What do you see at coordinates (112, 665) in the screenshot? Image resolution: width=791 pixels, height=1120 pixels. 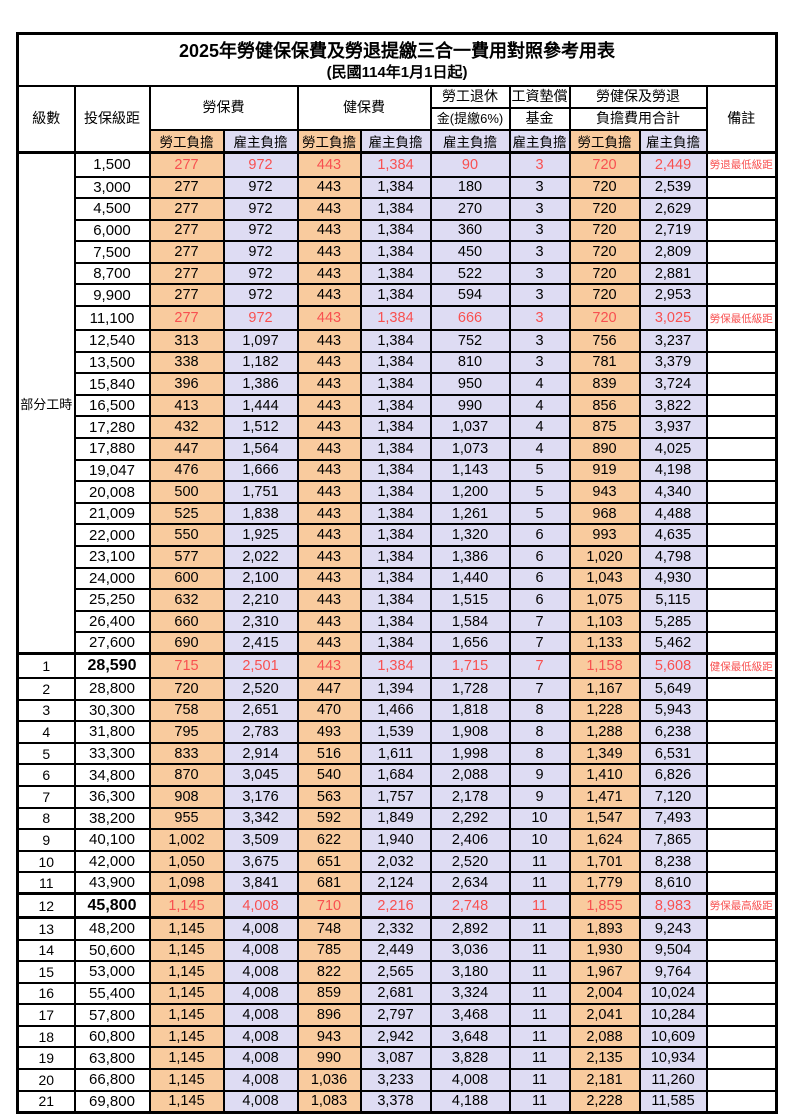 I see `cell-bracket: 28,590` at bounding box center [112, 665].